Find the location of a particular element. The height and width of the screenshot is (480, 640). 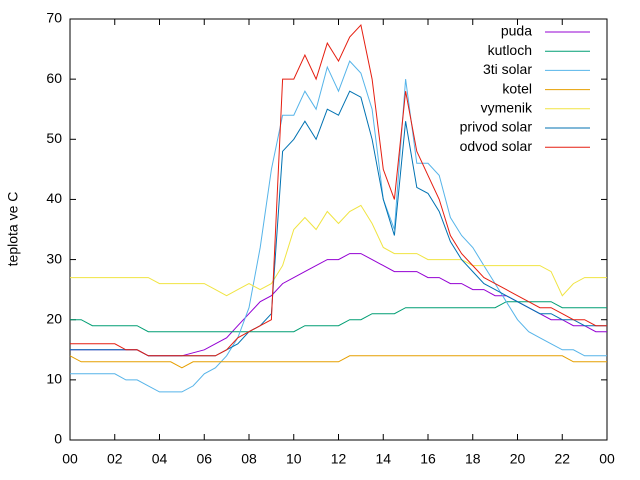

legend-label: kutloch is located at coordinates (510, 50).